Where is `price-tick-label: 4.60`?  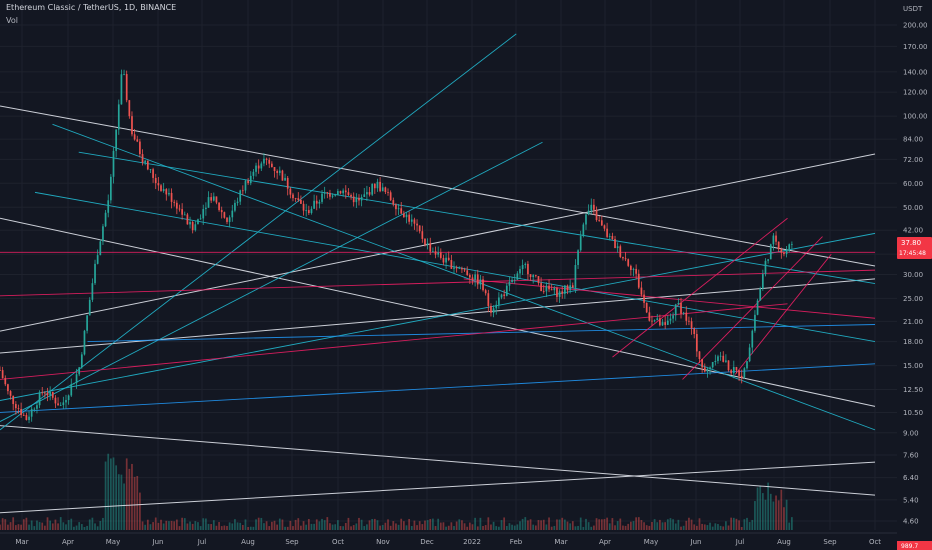 price-tick-label: 4.60 is located at coordinates (911, 522).